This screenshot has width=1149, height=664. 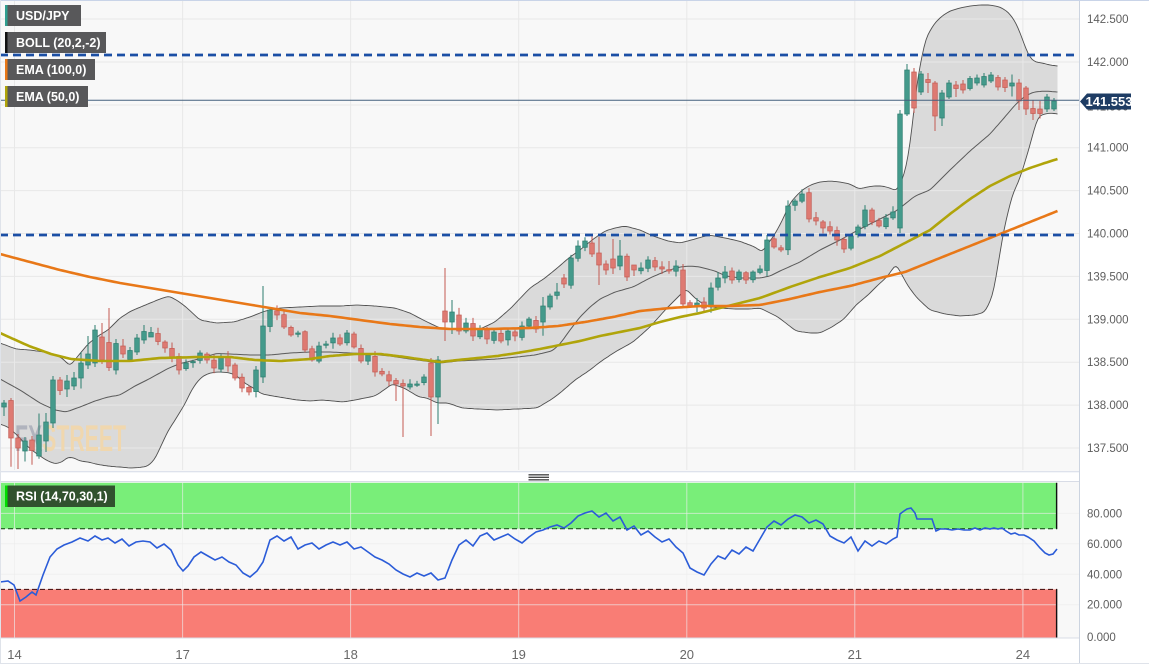 What do you see at coordinates (51, 70) in the screenshot?
I see `svg-text: EMA (100,0)` at bounding box center [51, 70].